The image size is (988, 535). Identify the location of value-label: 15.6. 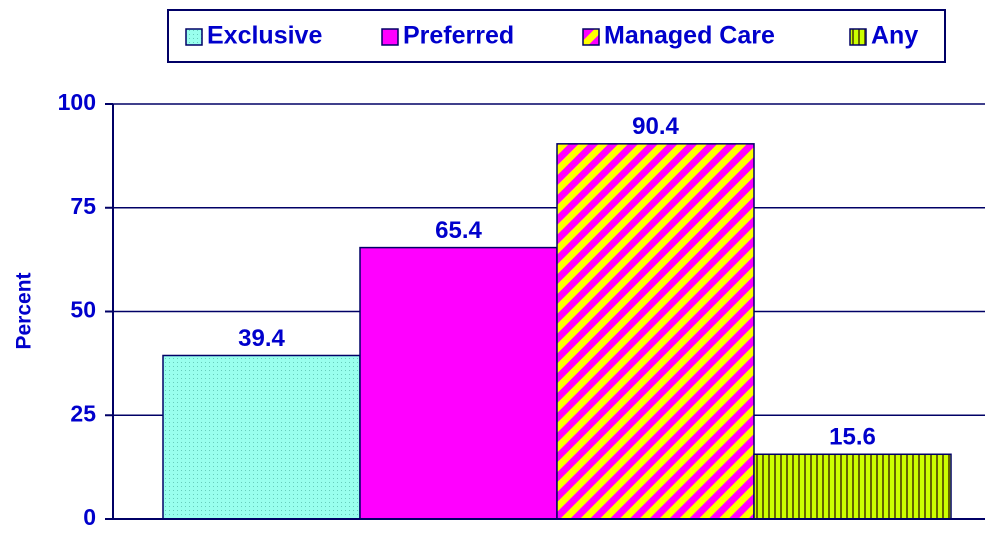
(852, 437).